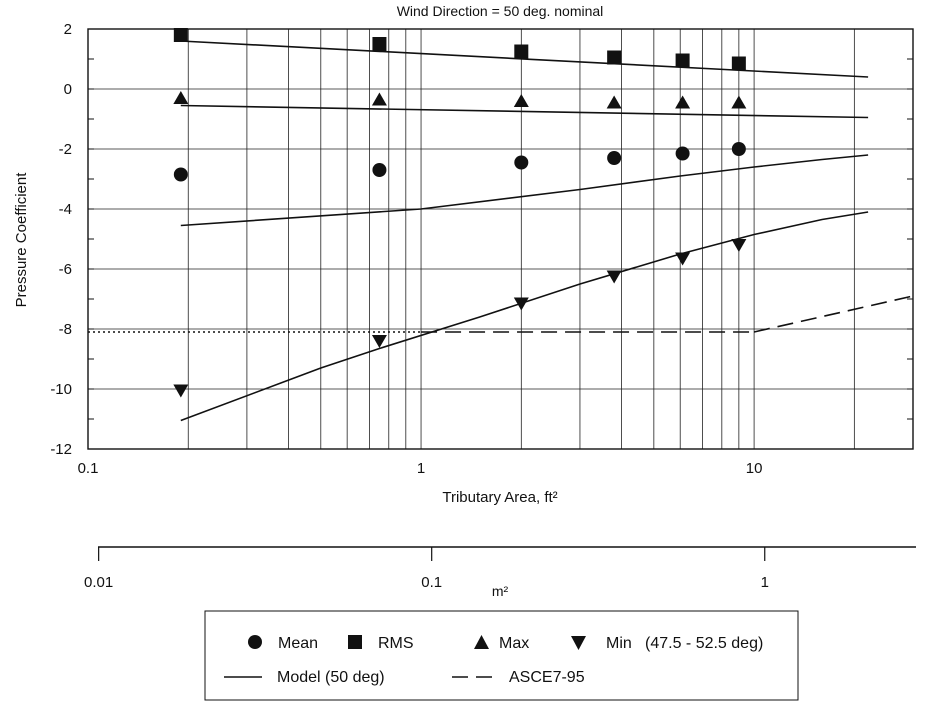  What do you see at coordinates (68, 89) in the screenshot?
I see `y-tick-label: 0` at bounding box center [68, 89].